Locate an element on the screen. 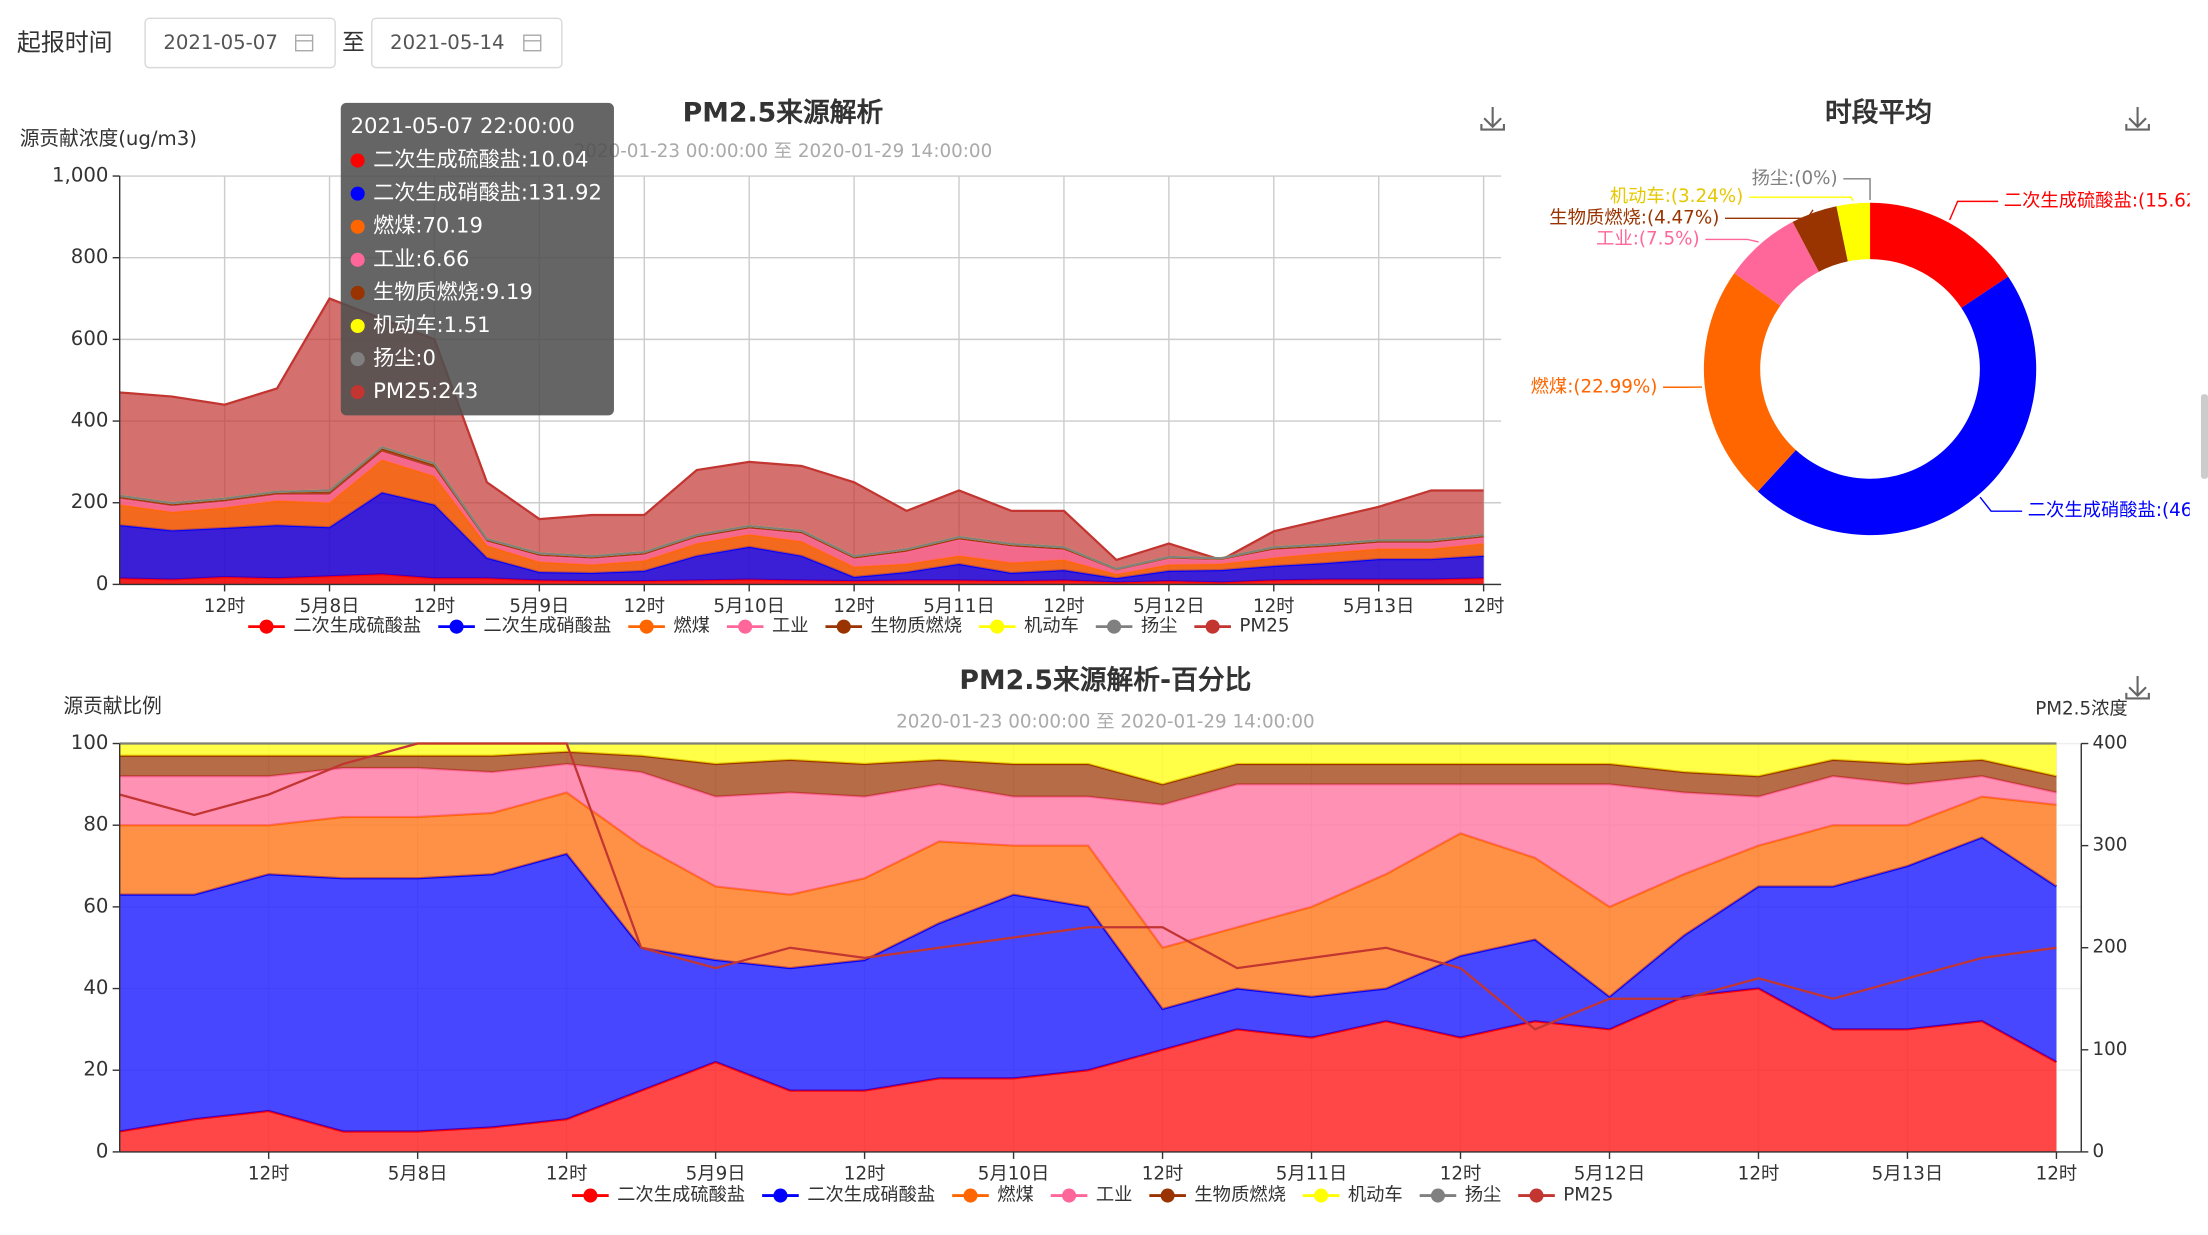 This screenshot has height=1235, width=2208. pie-label: 工业:(7.5%) is located at coordinates (1648, 238).